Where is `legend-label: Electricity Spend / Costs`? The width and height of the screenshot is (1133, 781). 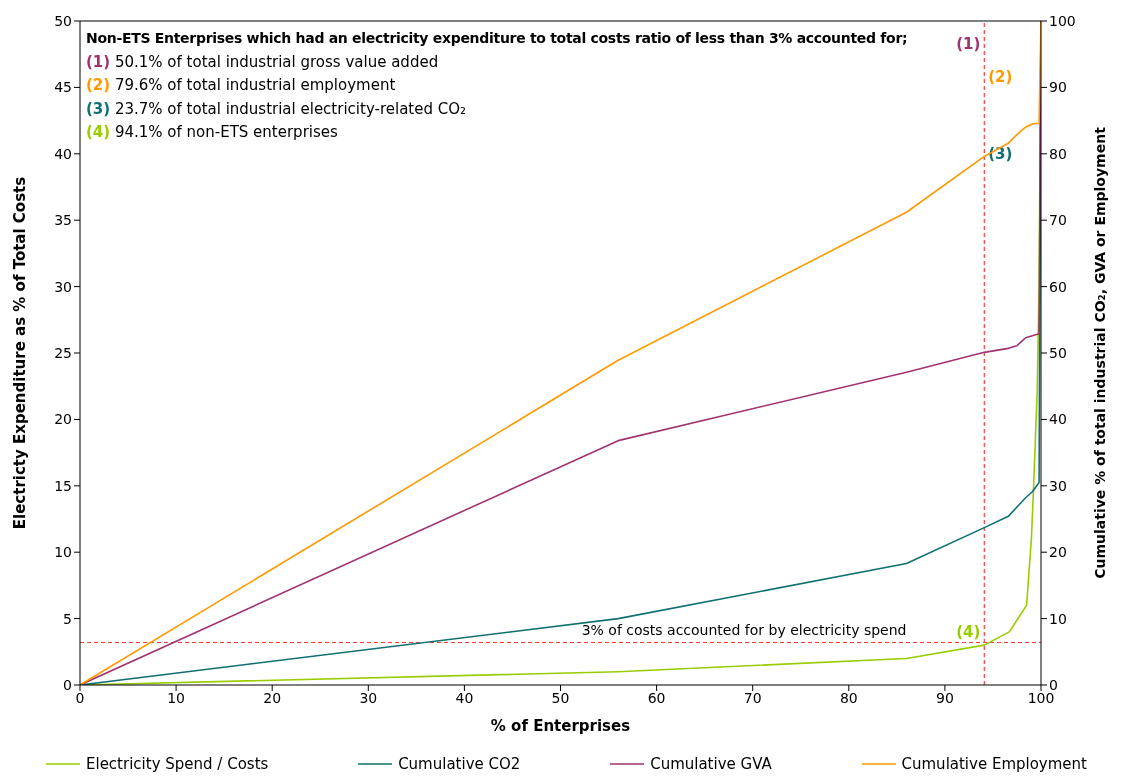 legend-label: Electricity Spend / Costs is located at coordinates (177, 764).